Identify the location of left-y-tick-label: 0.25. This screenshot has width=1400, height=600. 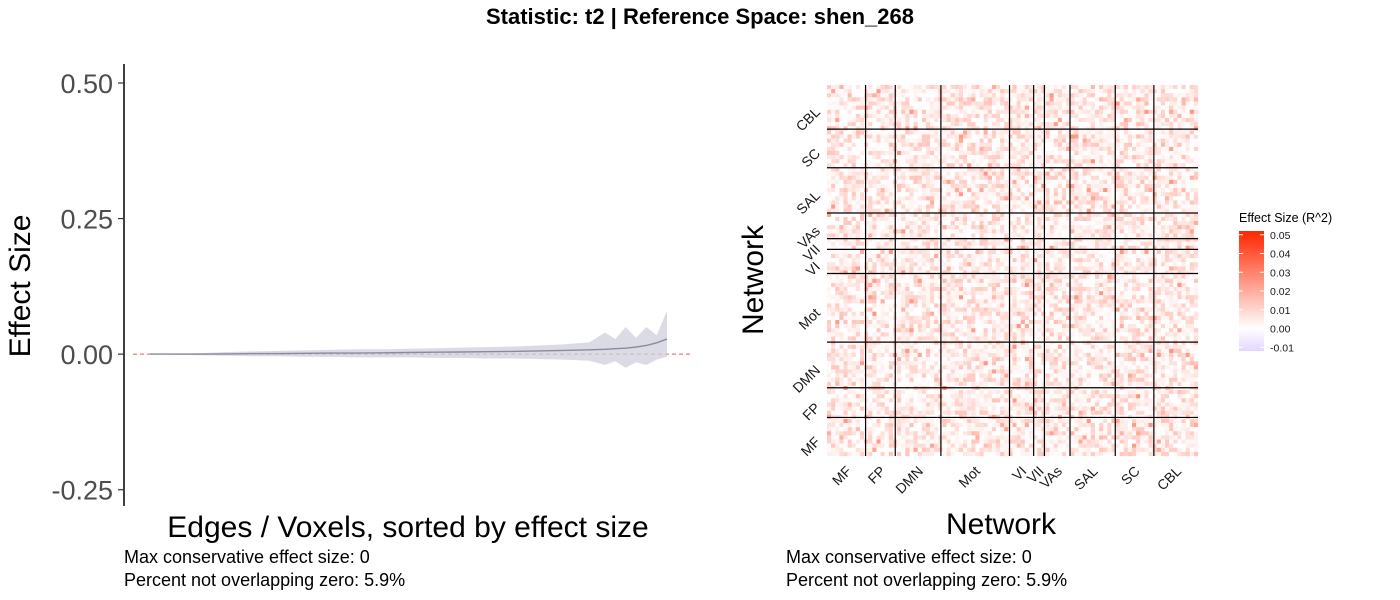
(86, 220).